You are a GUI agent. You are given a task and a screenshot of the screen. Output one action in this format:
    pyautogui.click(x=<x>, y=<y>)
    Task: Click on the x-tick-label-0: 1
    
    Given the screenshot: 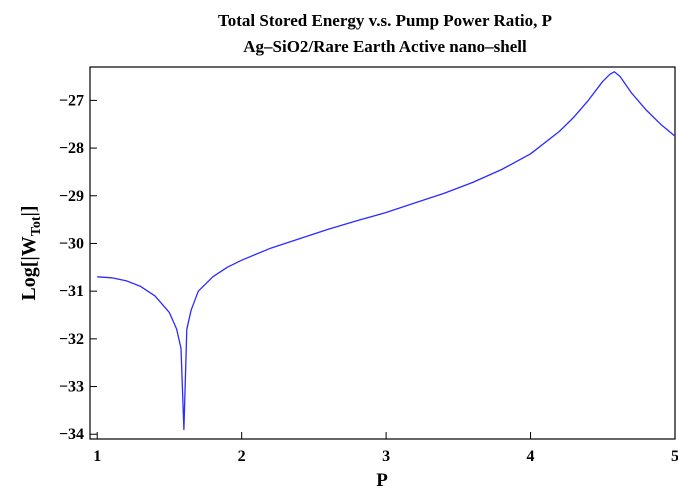 What is the action you would take?
    pyautogui.click(x=97, y=456)
    